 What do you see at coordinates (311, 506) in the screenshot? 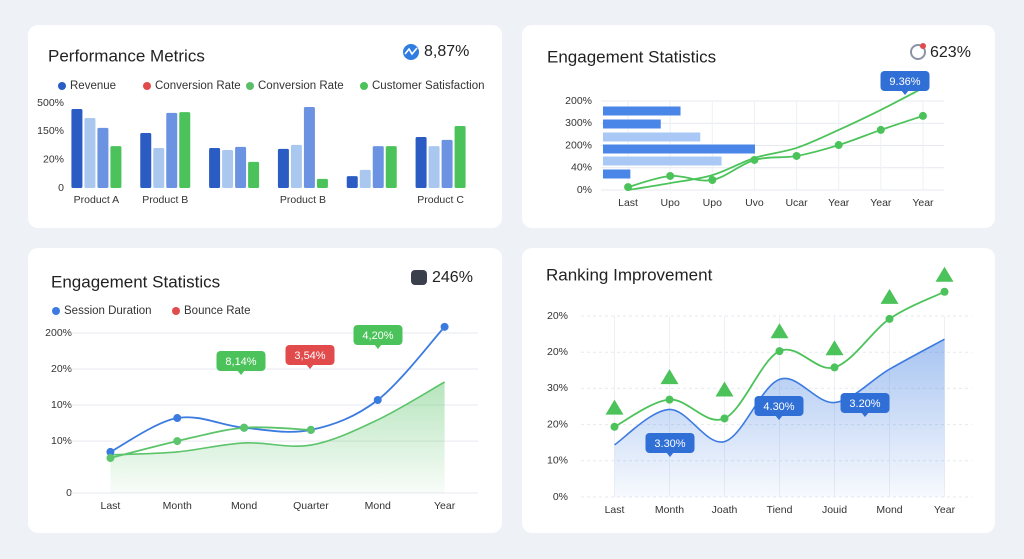
I see `x-tick-label: Quarter` at bounding box center [311, 506].